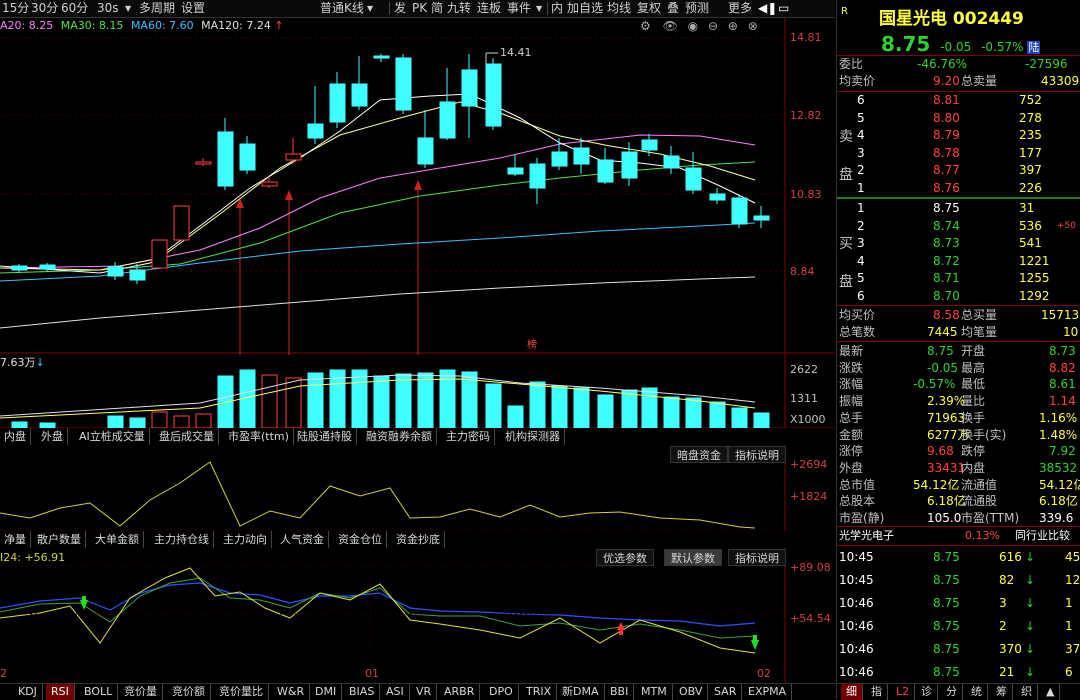  I want to click on tab-dmi: DMI, so click(326, 692).